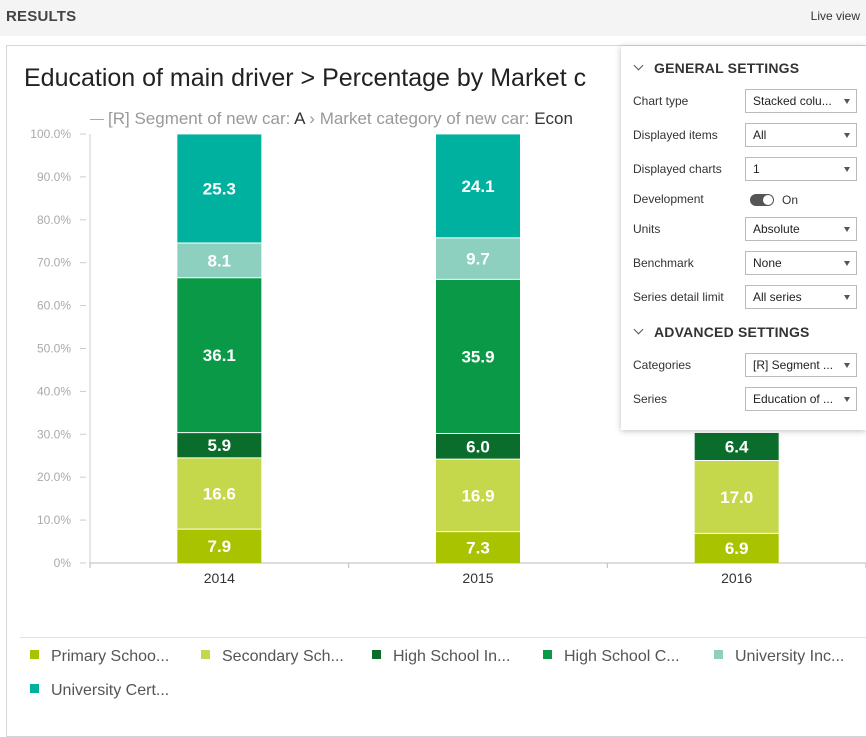 This screenshot has width=866, height=737. What do you see at coordinates (801, 229) in the screenshot?
I see `units-select: Absolute` at bounding box center [801, 229].